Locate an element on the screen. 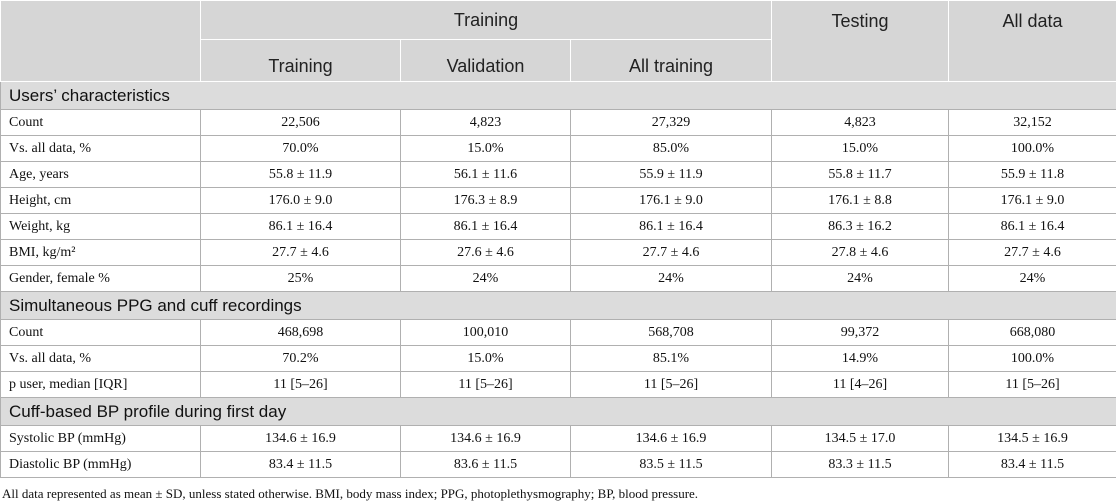  header-cell: Testing is located at coordinates (860, 41).